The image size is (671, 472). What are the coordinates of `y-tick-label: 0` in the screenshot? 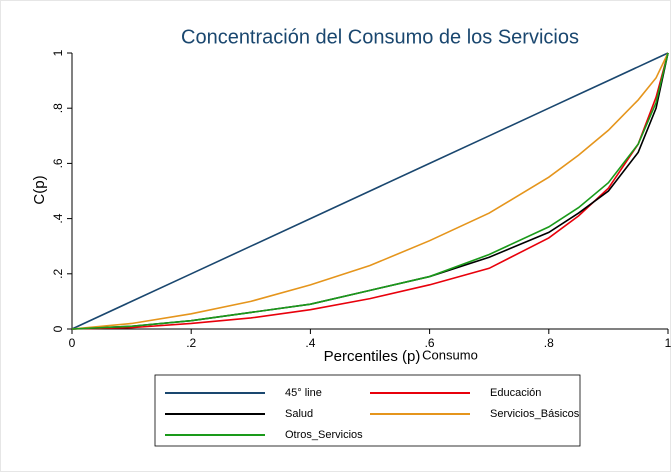 It's located at (58, 328).